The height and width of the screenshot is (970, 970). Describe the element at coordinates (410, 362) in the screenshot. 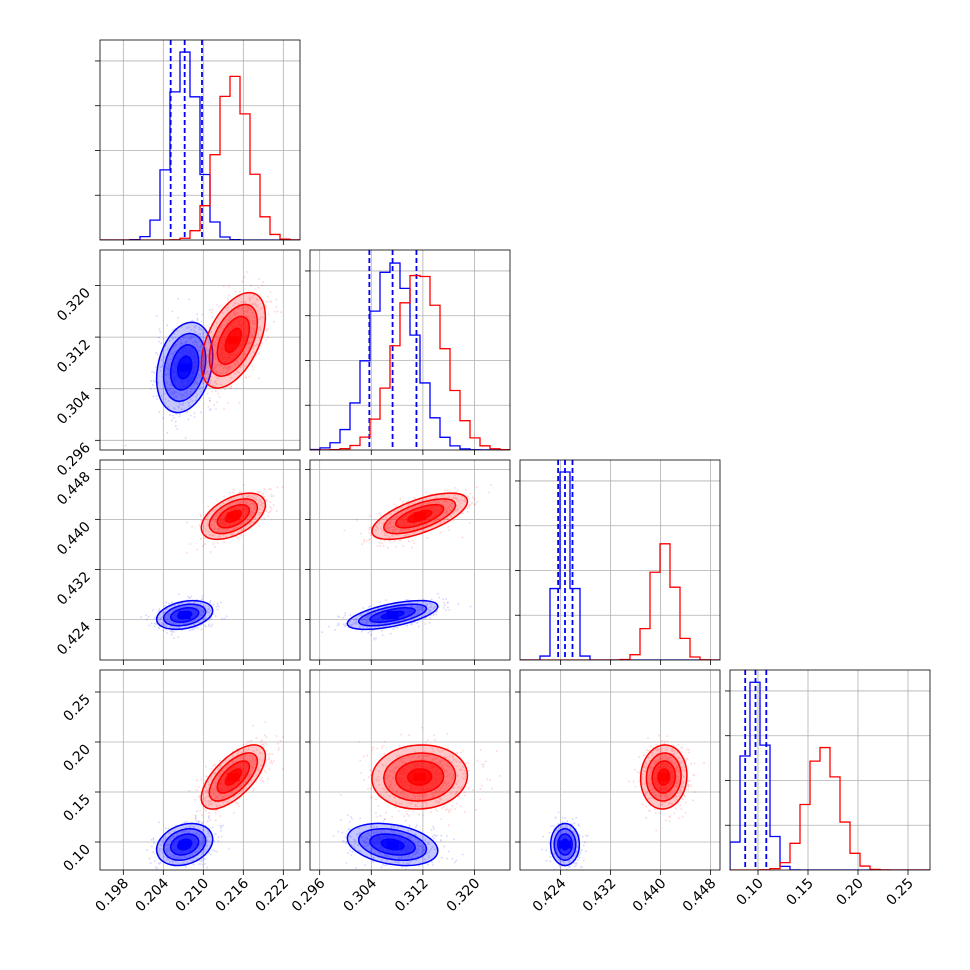

I see `histogram` at that location.